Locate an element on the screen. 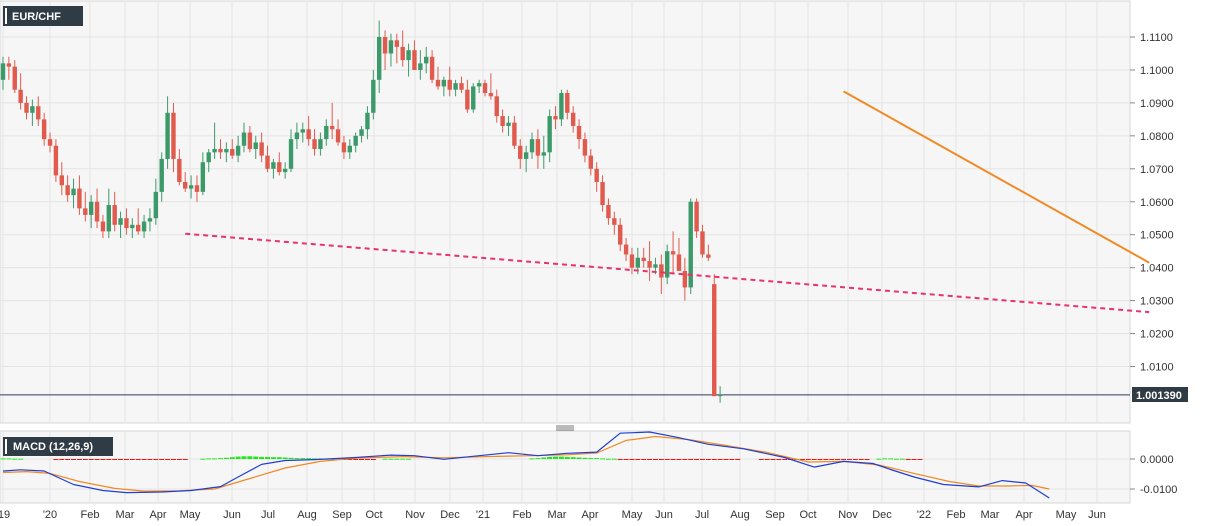 The width and height of the screenshot is (1207, 526). indicator-label: MACD (12,26,9) is located at coordinates (58, 446).